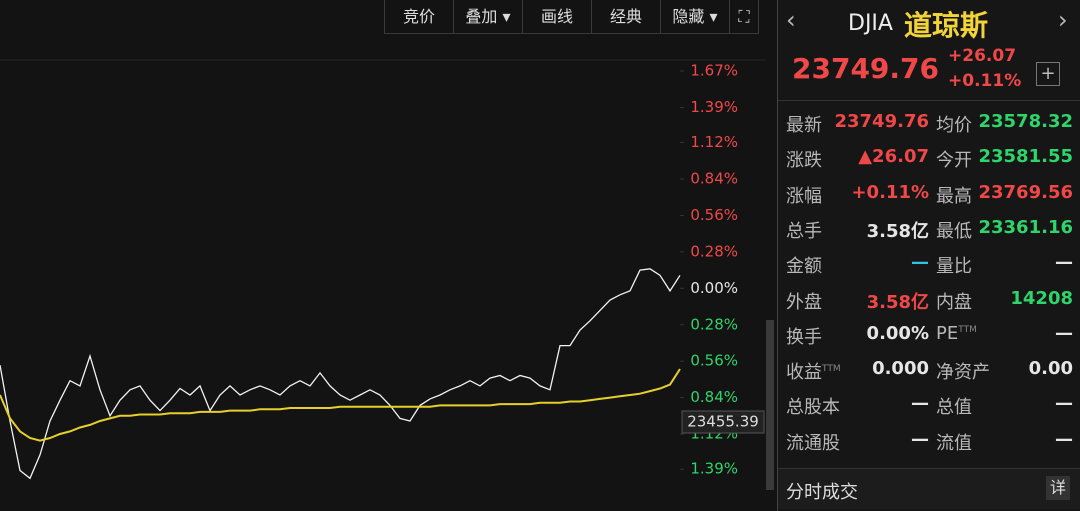  I want to click on crosshair-box, so click(723, 422).